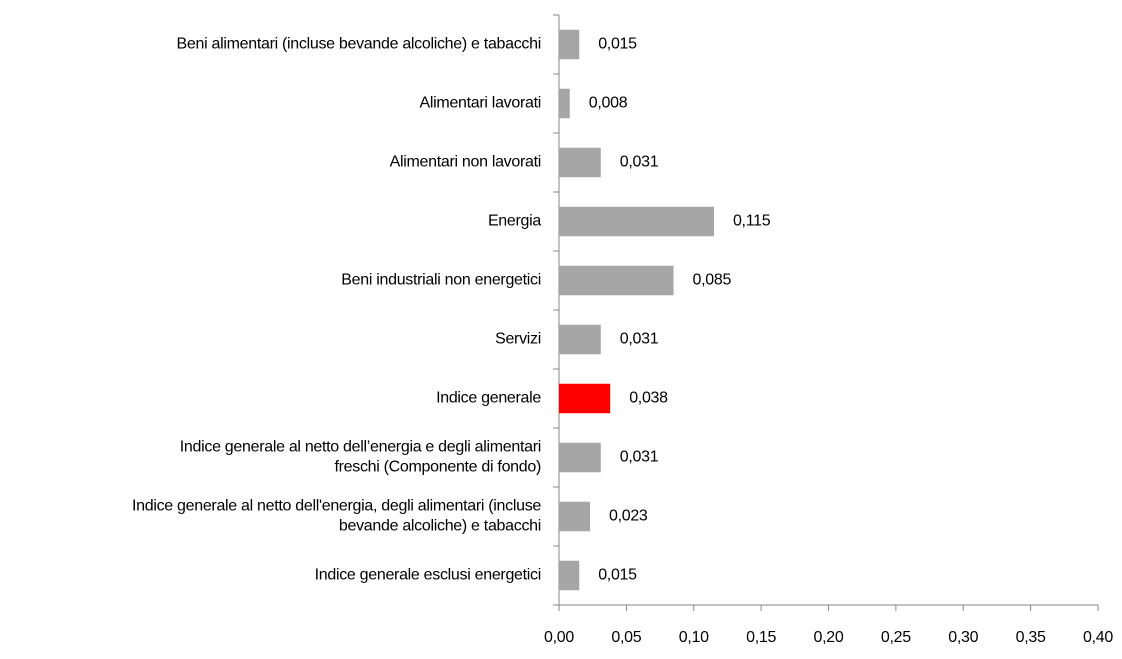 This screenshot has width=1122, height=659. I want to click on category-label: Servizi, so click(518, 339).